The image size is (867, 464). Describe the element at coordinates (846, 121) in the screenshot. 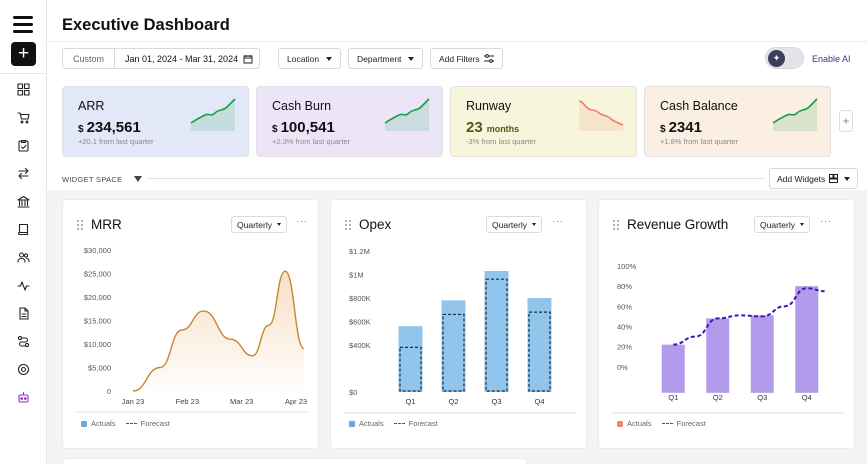

I see `add-kpi-button: +` at that location.